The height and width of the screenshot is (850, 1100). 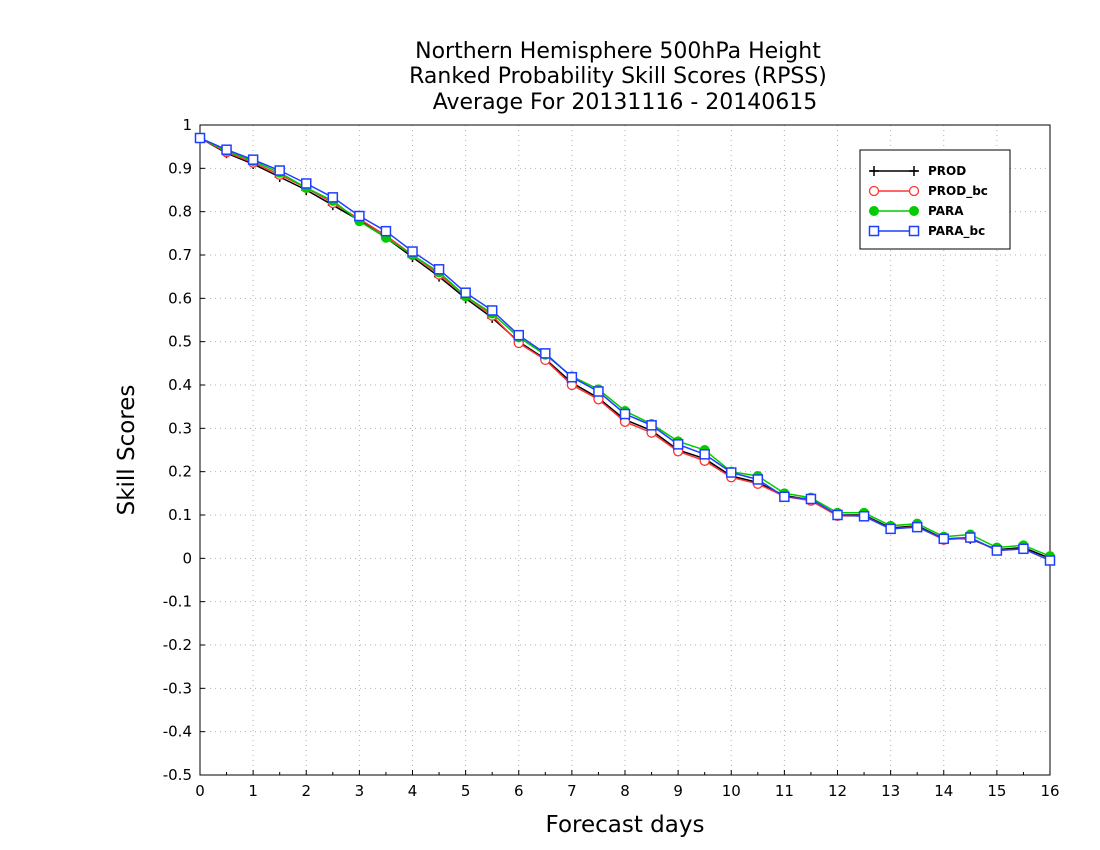 I want to click on title-line-3: Average For 20131116 - 20140615, so click(x=625, y=102).